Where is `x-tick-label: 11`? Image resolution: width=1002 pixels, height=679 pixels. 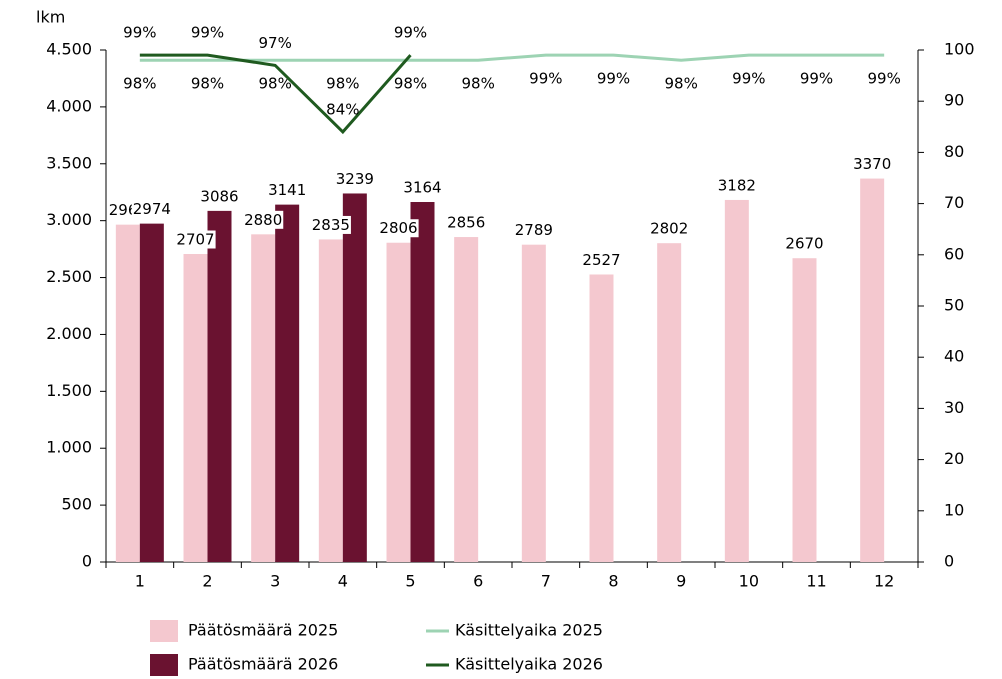 x-tick-label: 11 is located at coordinates (816, 581).